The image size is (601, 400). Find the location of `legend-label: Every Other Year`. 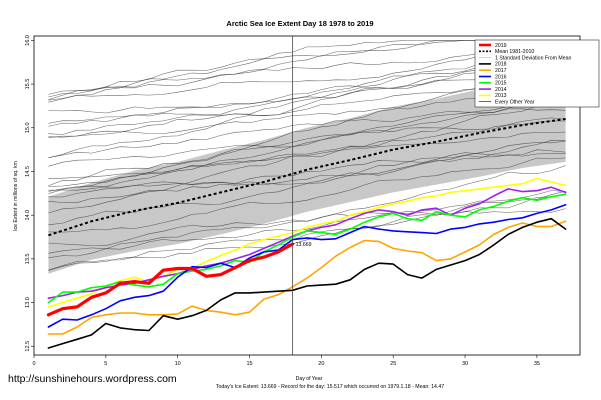

legend-label: Every Other Year is located at coordinates (515, 103).